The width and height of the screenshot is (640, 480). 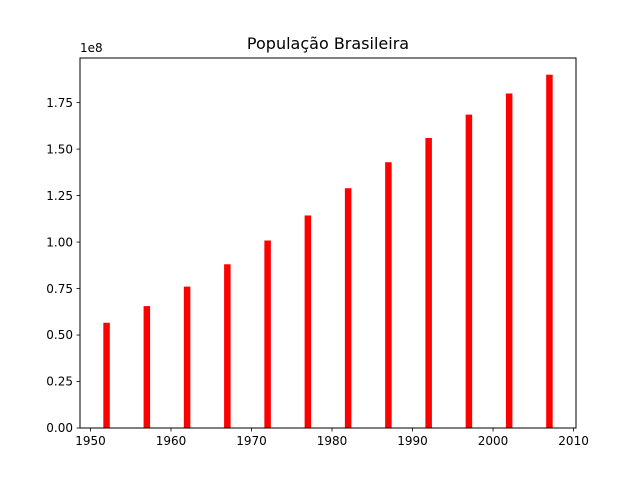 I want to click on bar-2002, so click(x=509, y=261).